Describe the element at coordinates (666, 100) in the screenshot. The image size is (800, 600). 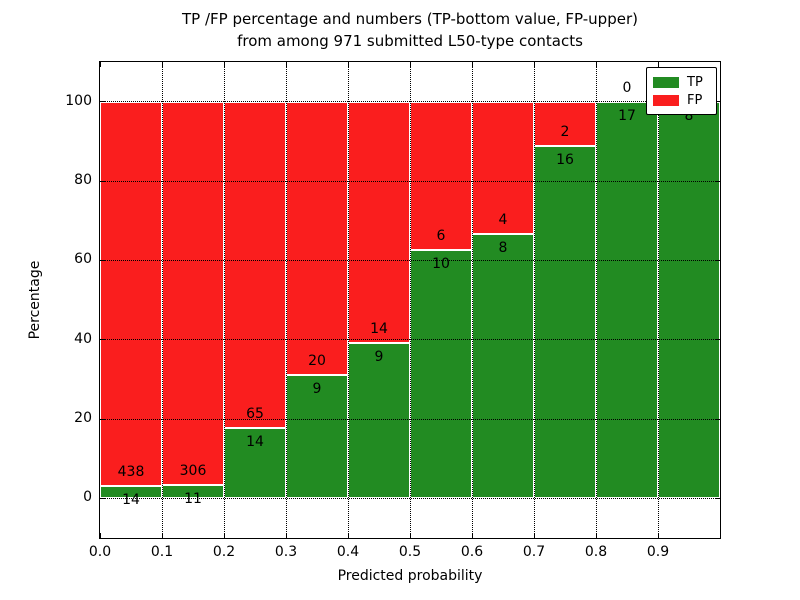
I see `fp-color-swatch-icon` at that location.